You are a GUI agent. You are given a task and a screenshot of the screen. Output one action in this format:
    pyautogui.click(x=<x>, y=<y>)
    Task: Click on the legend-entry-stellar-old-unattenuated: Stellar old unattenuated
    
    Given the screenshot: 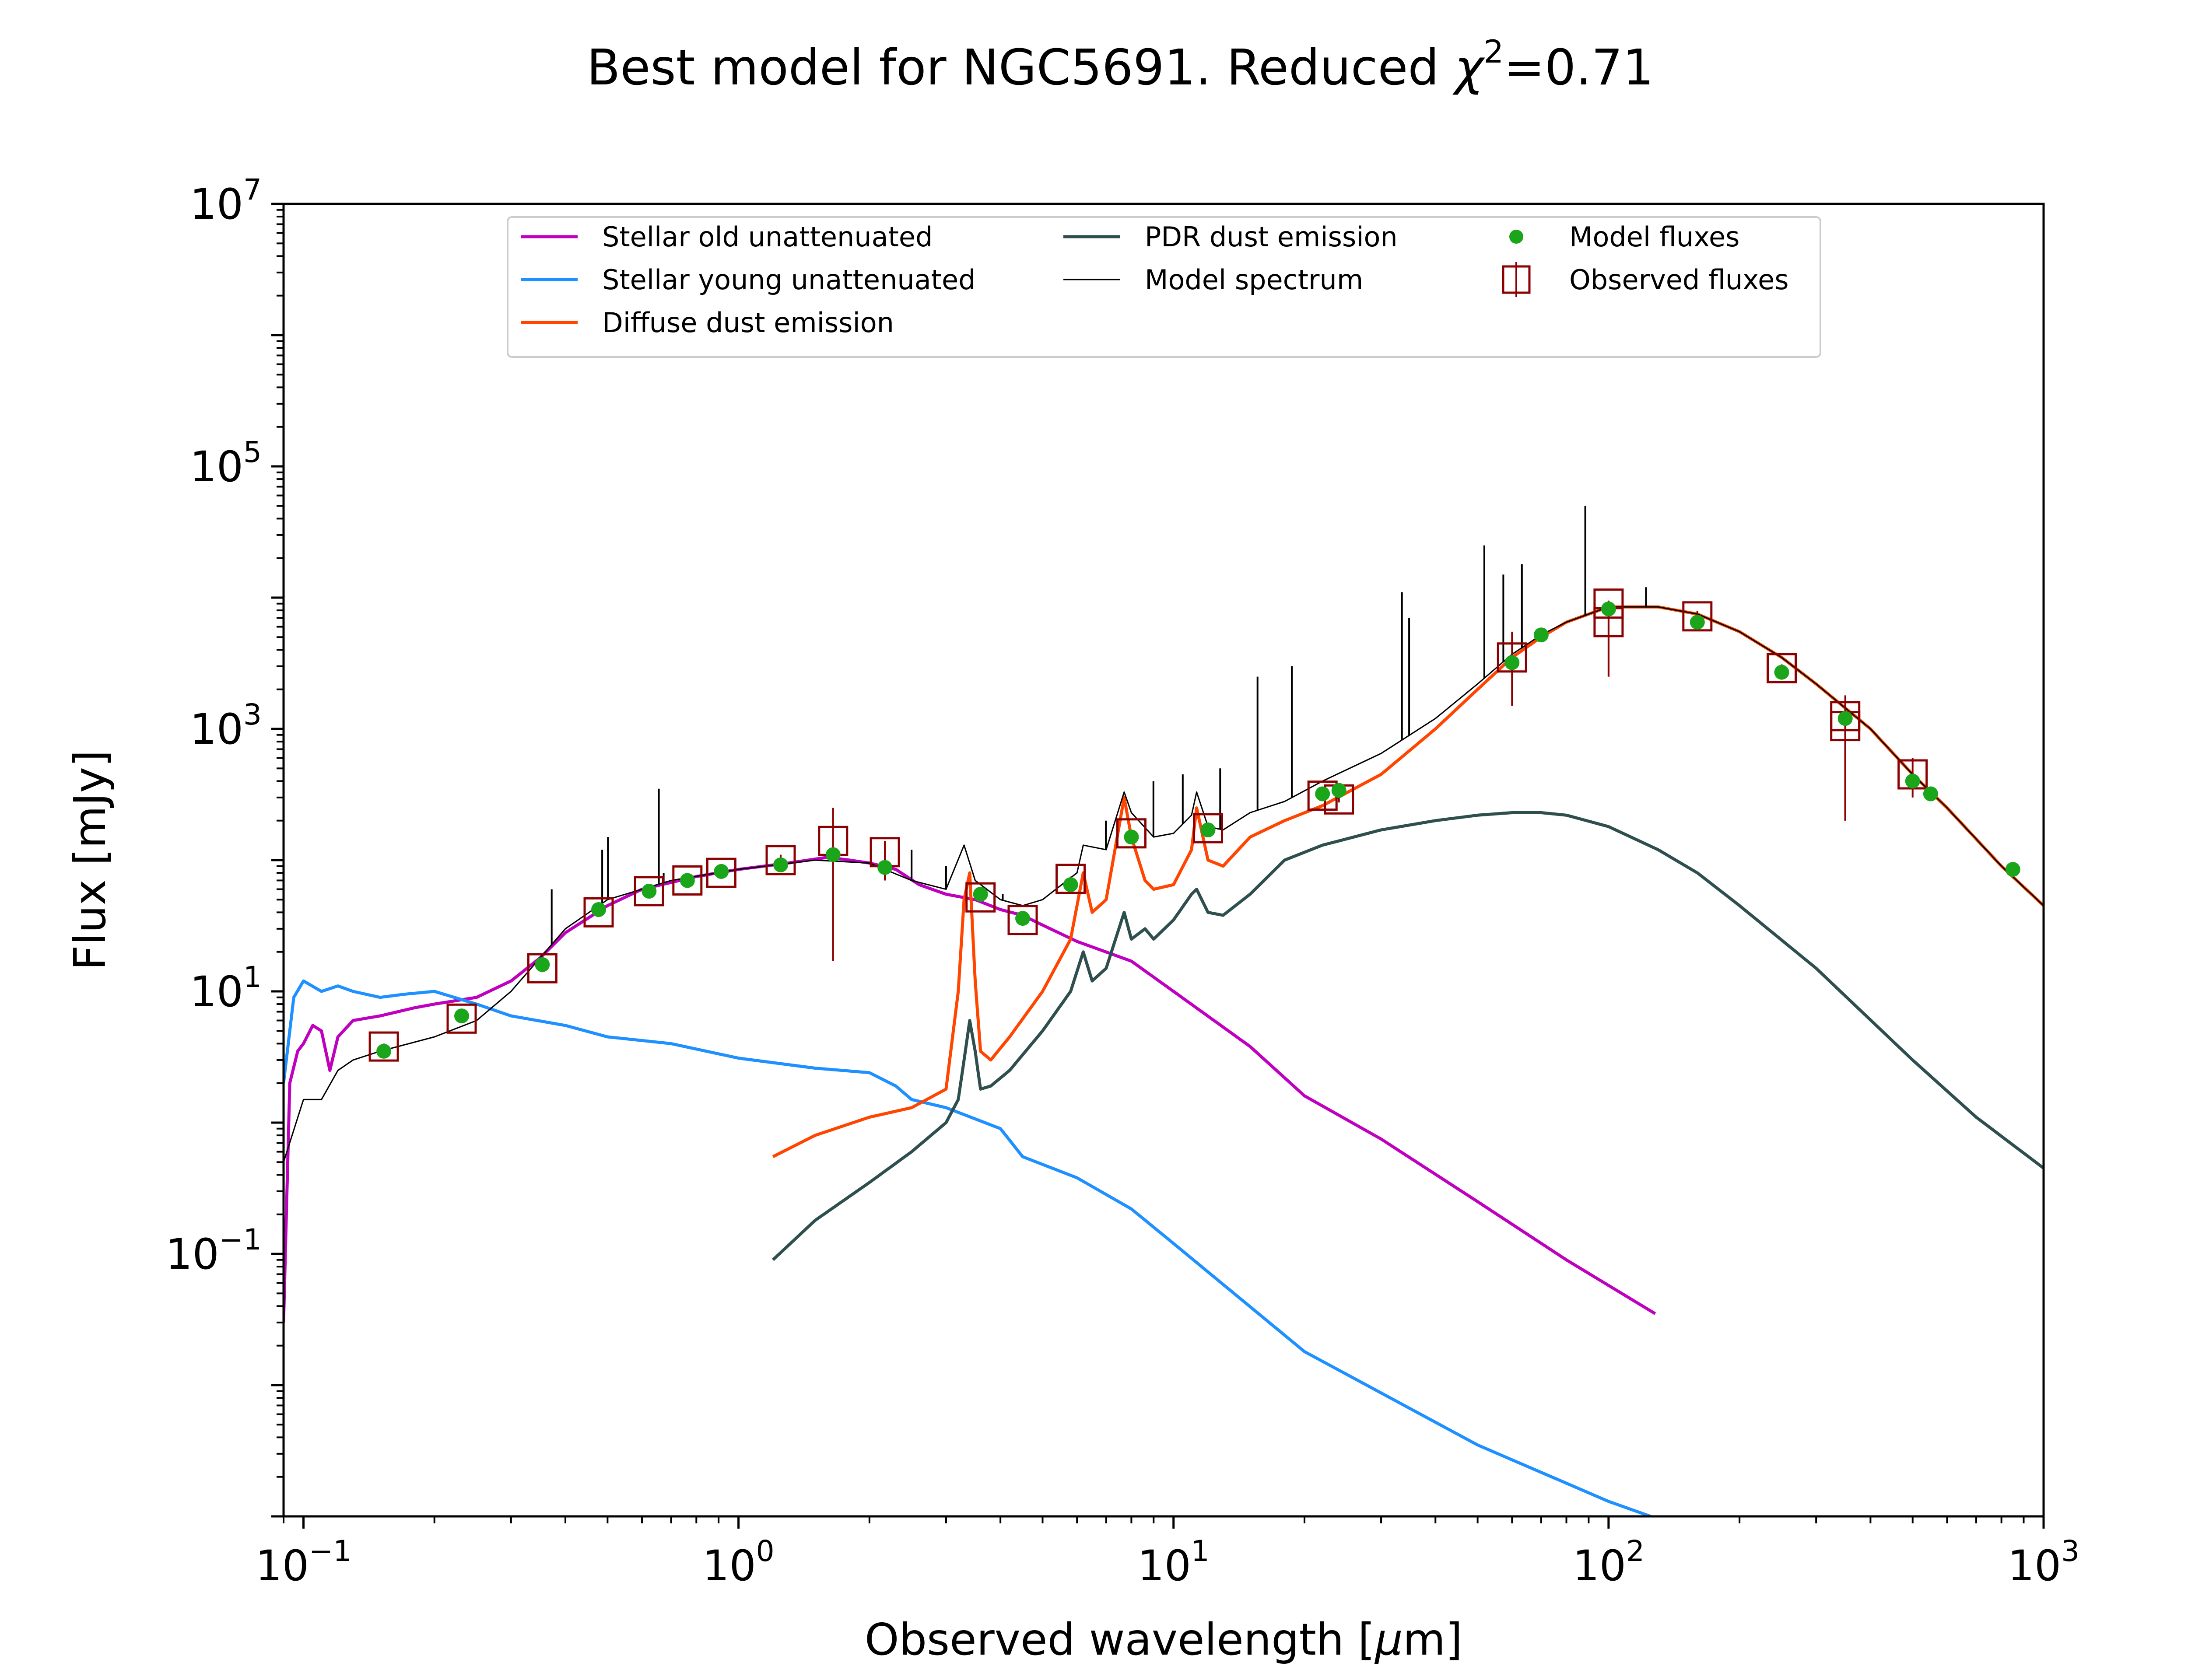 What is the action you would take?
    pyautogui.click(x=727, y=237)
    